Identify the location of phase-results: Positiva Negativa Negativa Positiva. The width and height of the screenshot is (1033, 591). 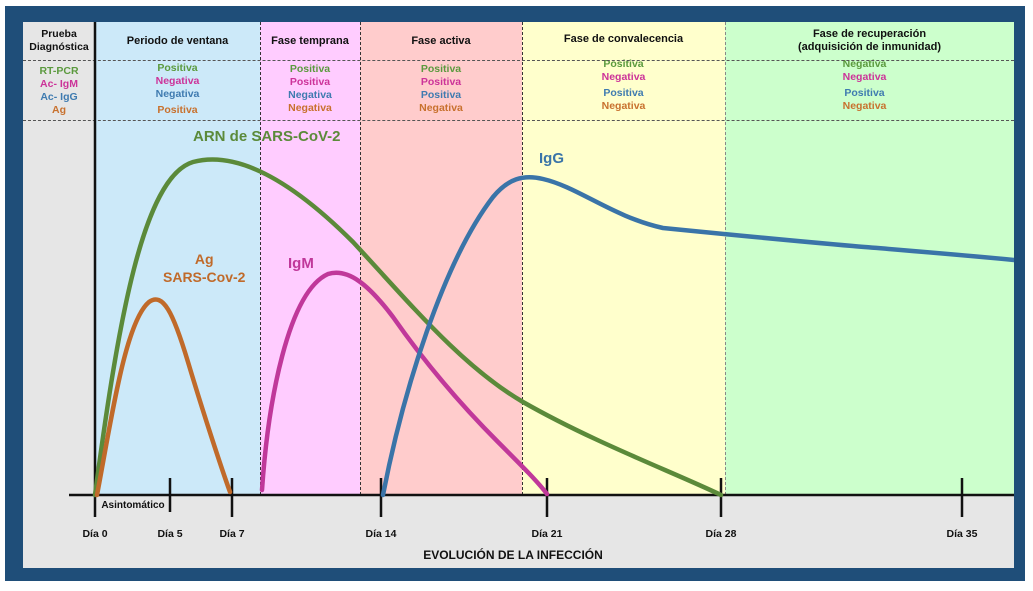
(177, 89).